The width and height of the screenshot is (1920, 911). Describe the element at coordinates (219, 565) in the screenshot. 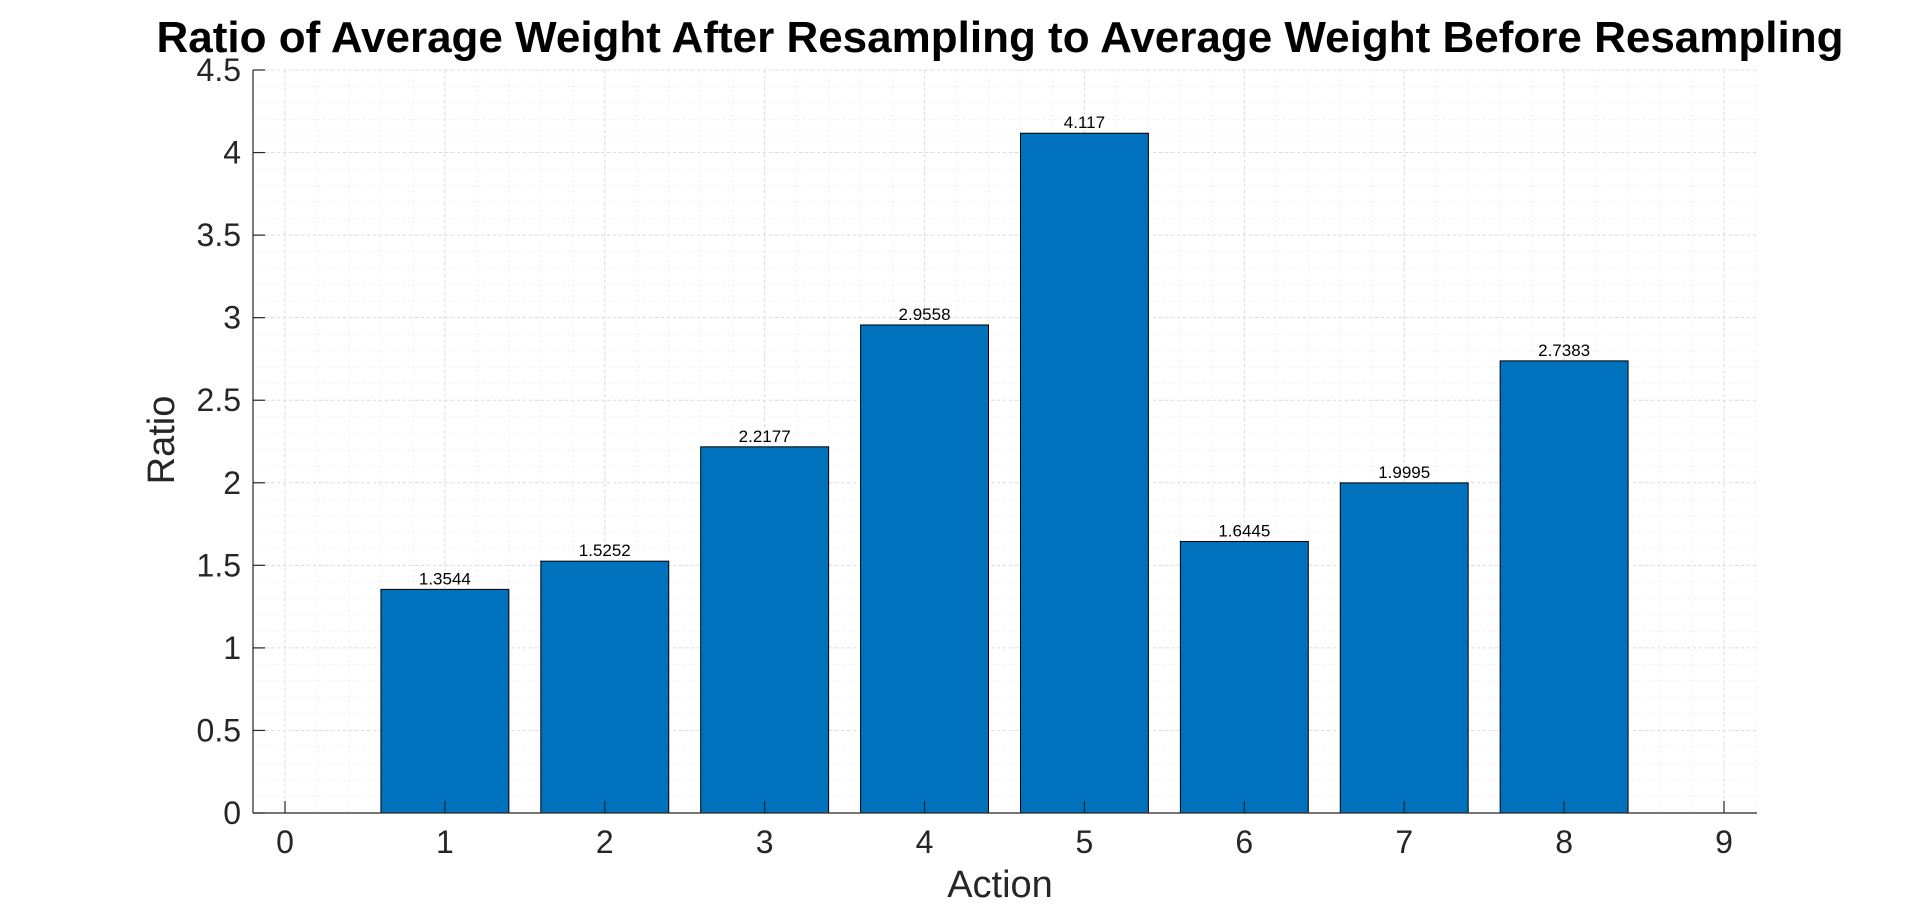

I see `y-tick-label: 1.5` at that location.